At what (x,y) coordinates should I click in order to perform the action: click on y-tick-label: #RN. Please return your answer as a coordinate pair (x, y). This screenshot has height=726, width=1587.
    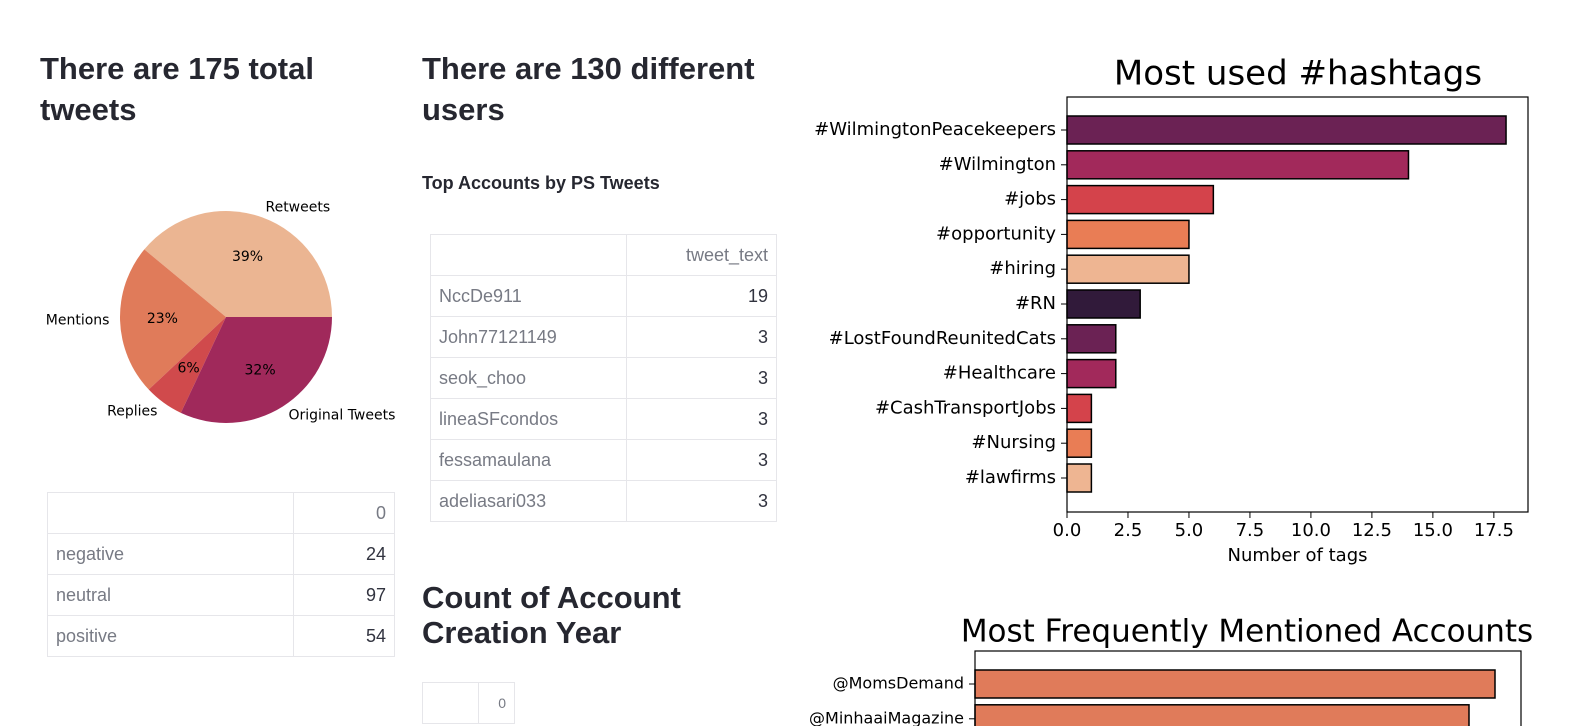
    Looking at the image, I should click on (1035, 303).